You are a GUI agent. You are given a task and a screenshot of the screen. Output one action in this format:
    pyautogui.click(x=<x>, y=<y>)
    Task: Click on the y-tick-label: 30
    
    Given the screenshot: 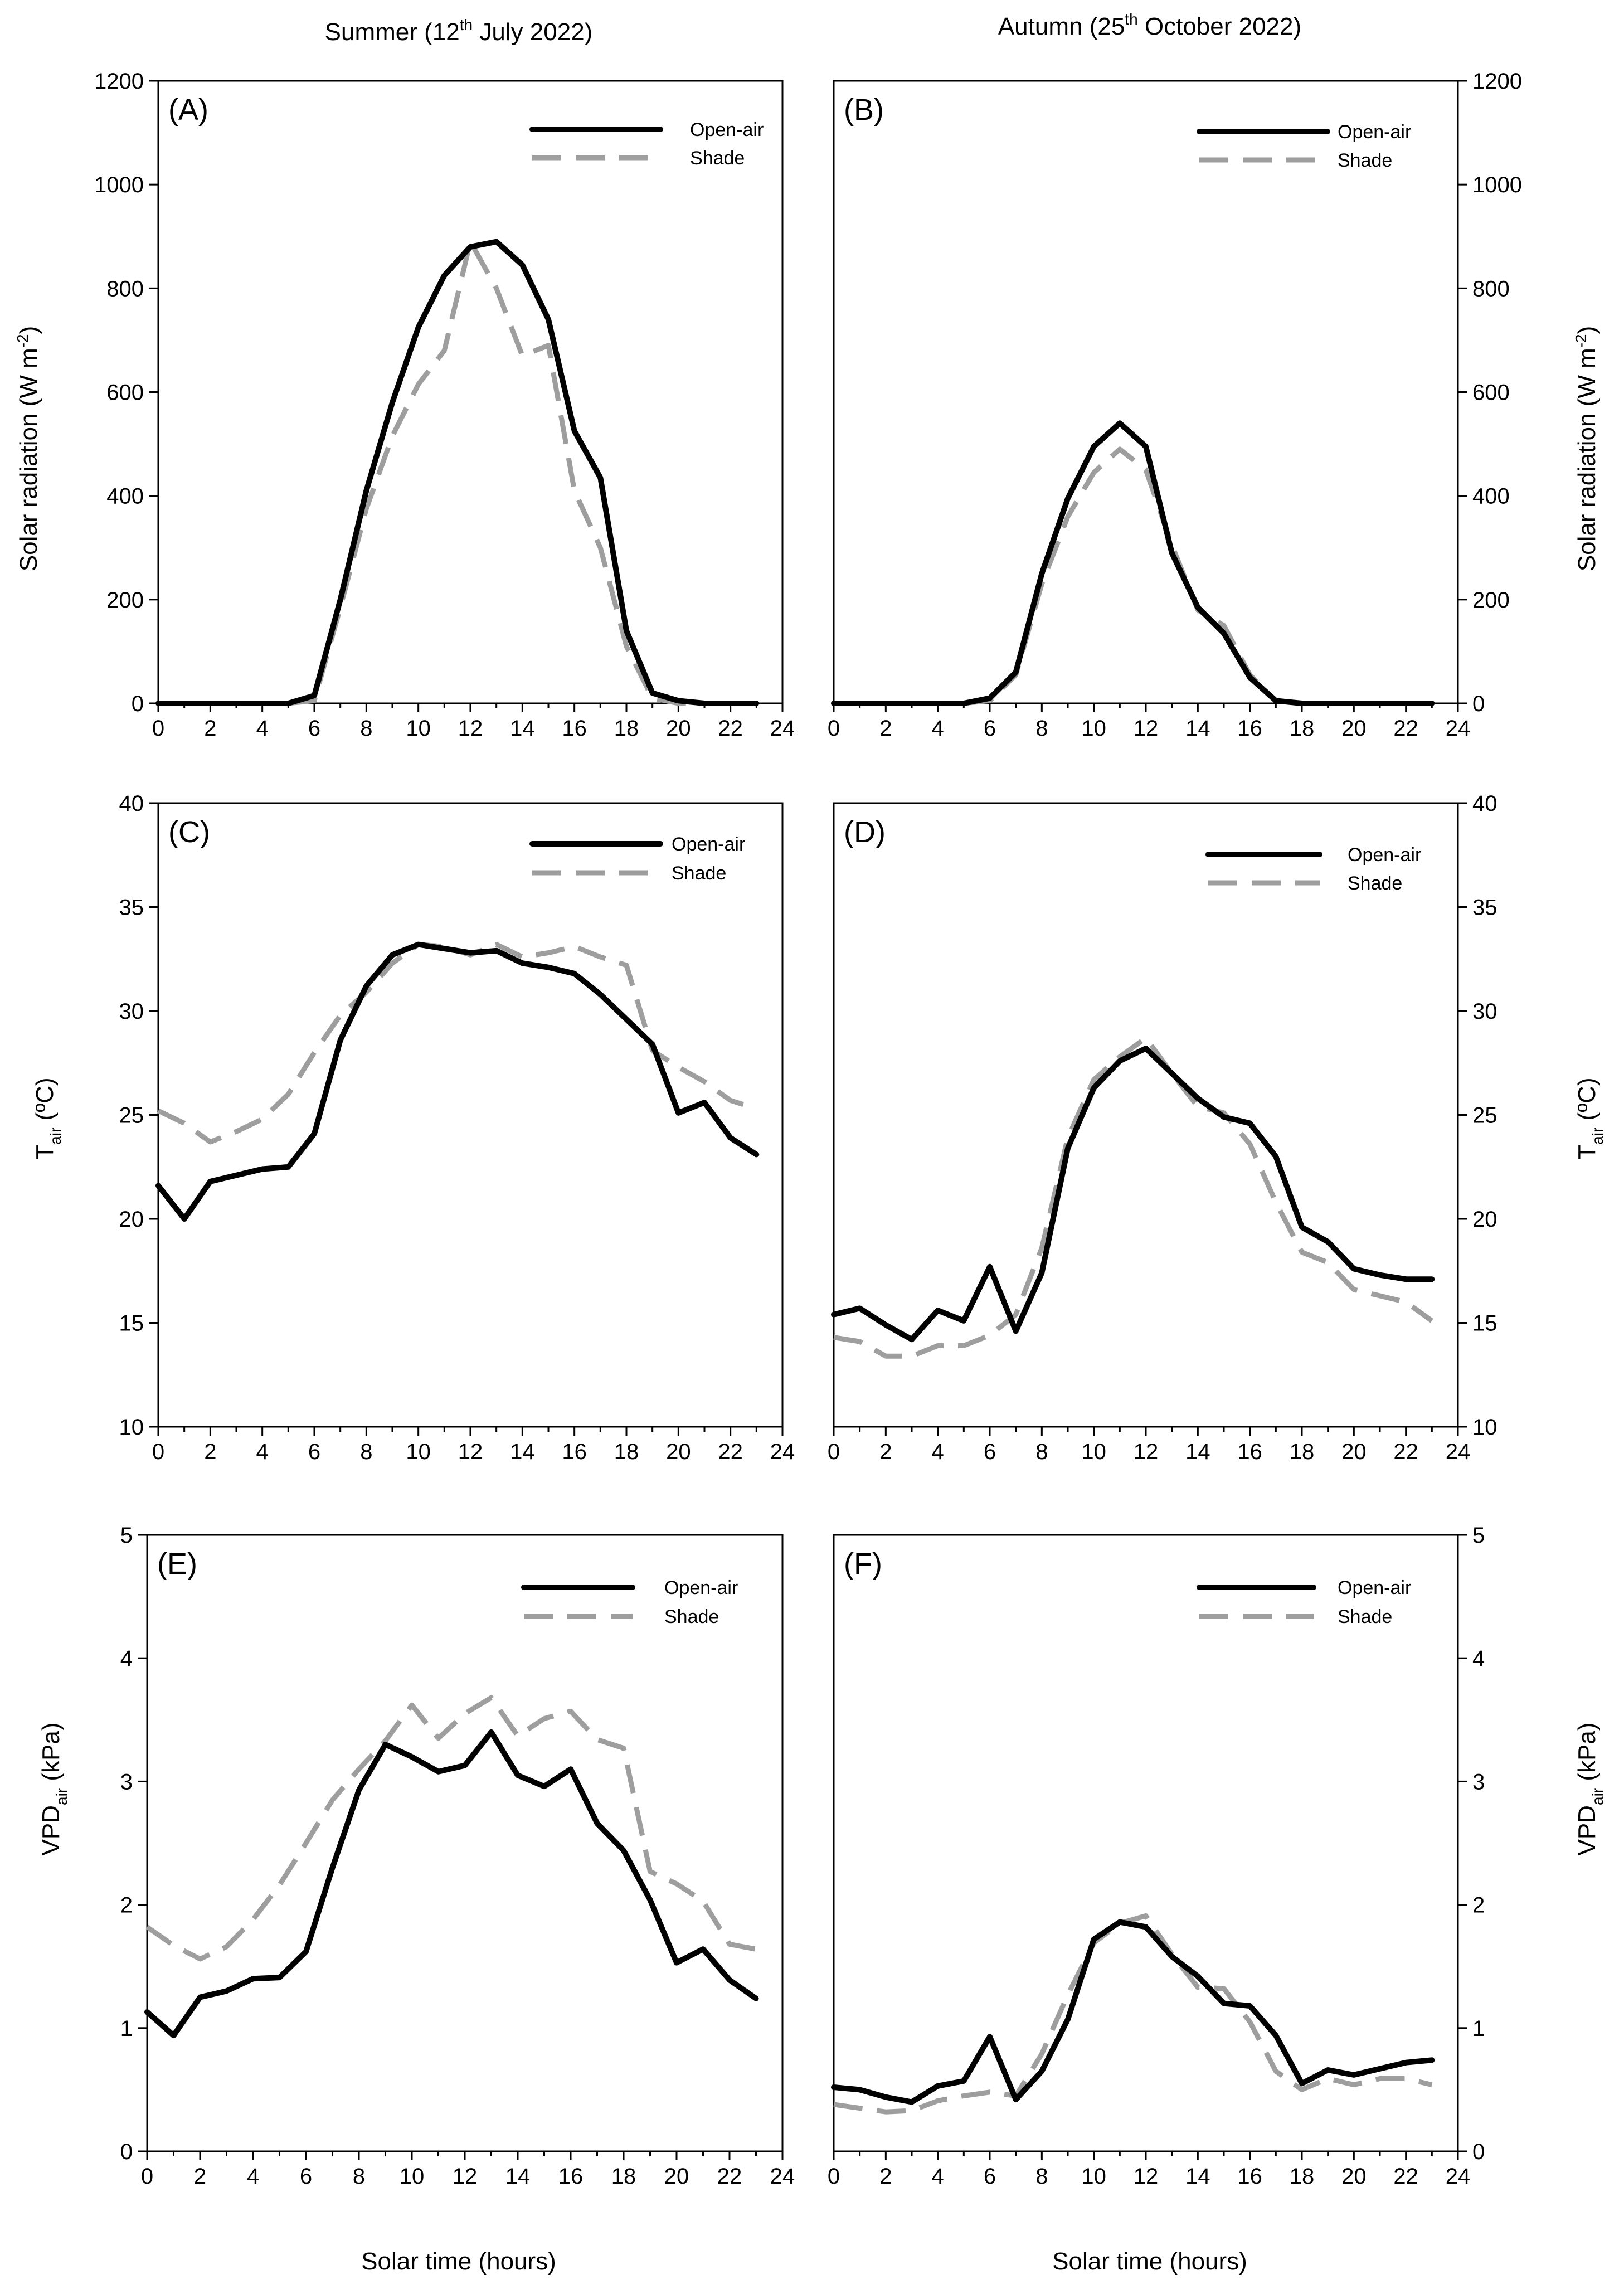 What is the action you would take?
    pyautogui.click(x=1484, y=1012)
    